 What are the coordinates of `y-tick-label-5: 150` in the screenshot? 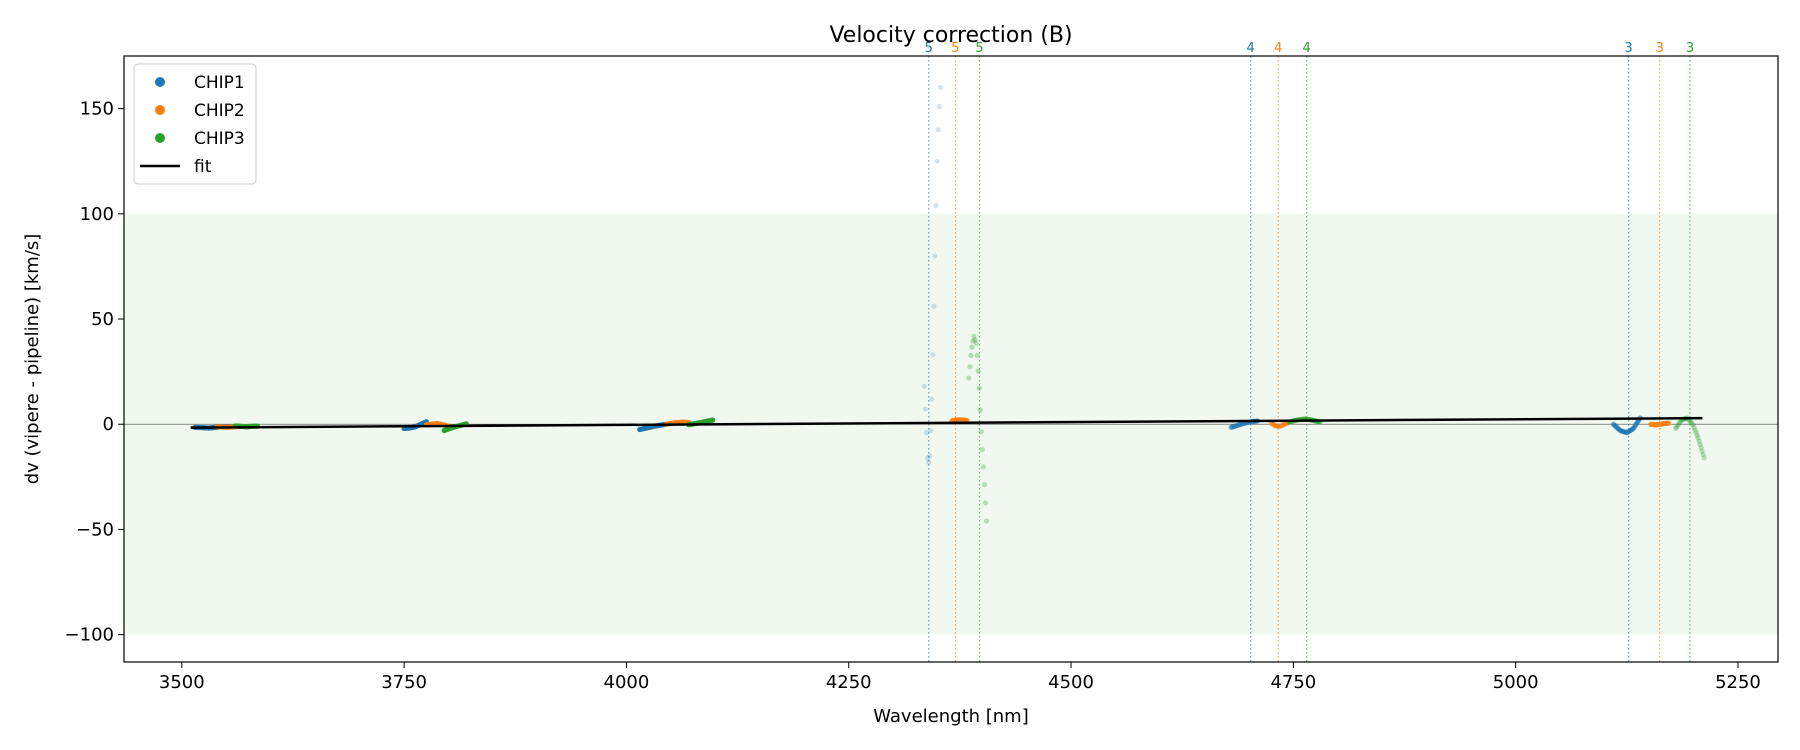 It's located at (97, 109).